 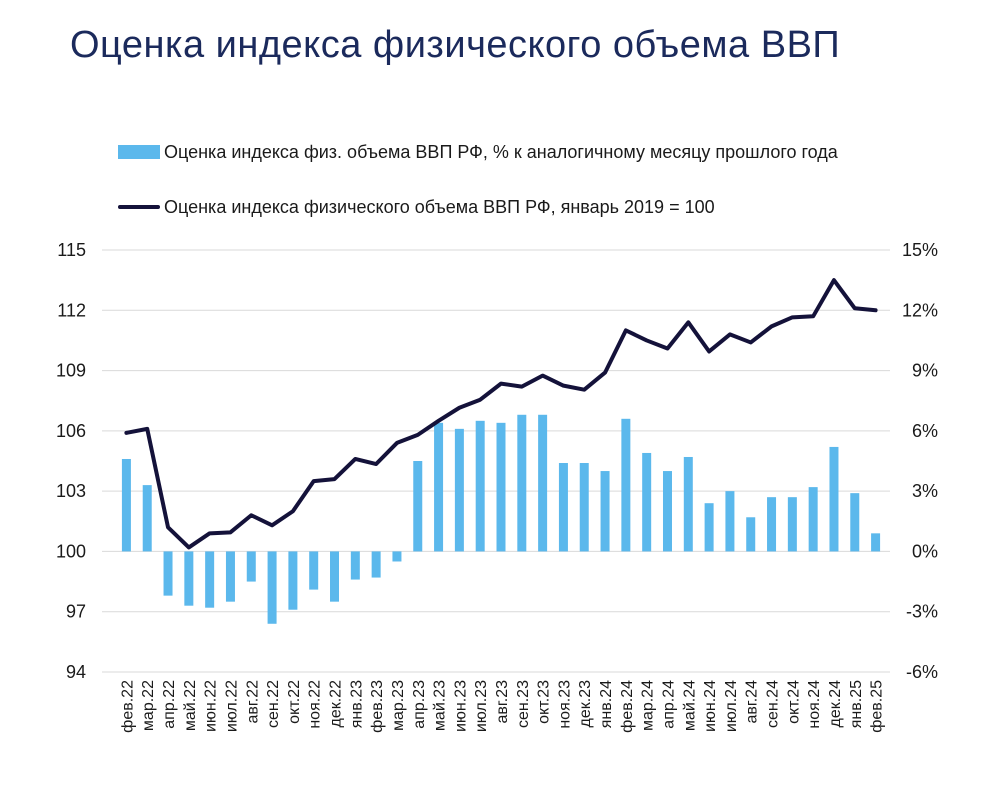 What do you see at coordinates (252, 702) in the screenshot?
I see `x-tick-label: авг.22` at bounding box center [252, 702].